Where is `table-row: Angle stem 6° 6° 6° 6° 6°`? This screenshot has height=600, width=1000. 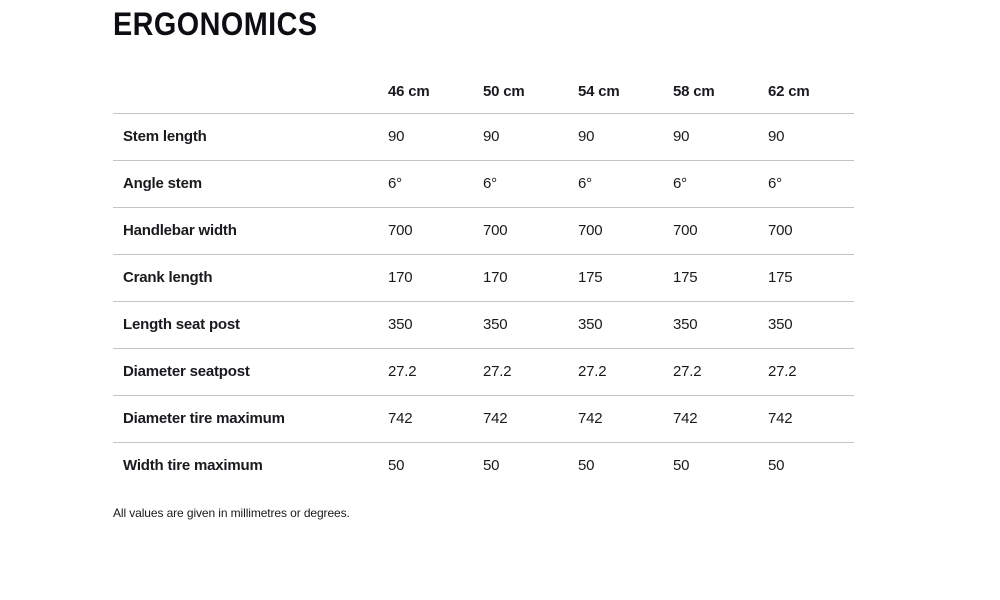
table-row: Angle stem 6° 6° 6° 6° 6° is located at coordinates (483, 183).